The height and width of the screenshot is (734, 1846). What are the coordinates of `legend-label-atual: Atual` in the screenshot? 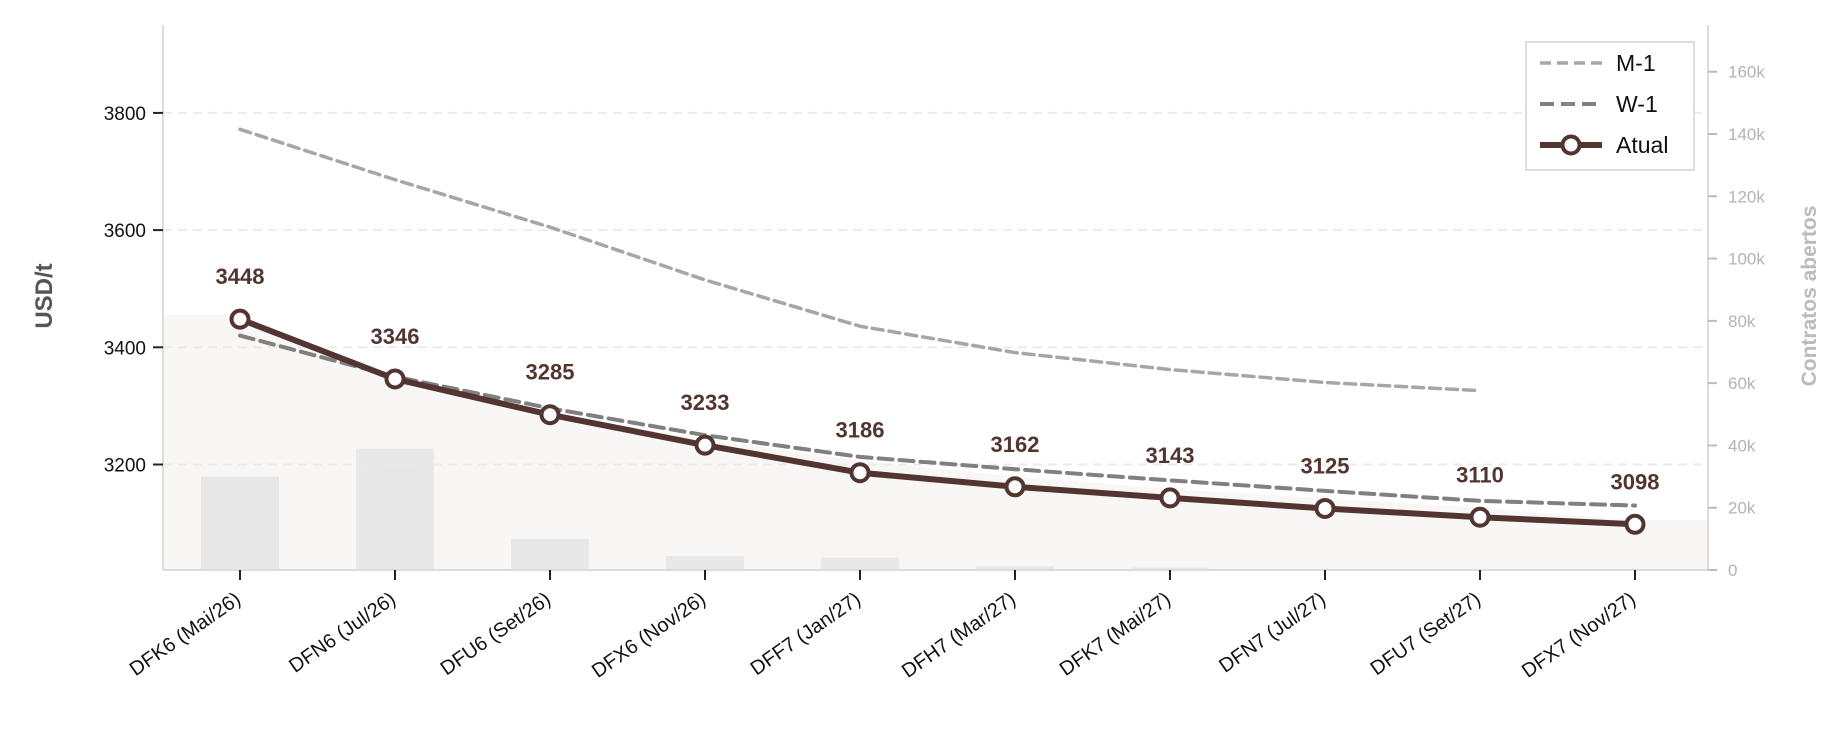 It's located at (1642, 145).